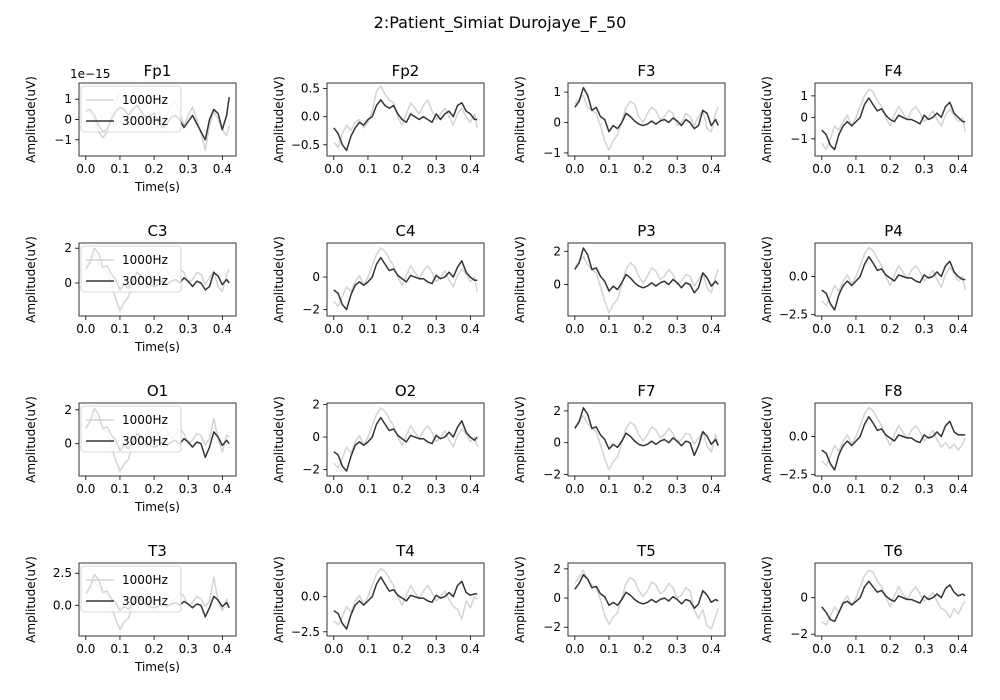 This screenshot has height=700, width=1000. I want to click on y-tick-label: 2, so click(68, 248).